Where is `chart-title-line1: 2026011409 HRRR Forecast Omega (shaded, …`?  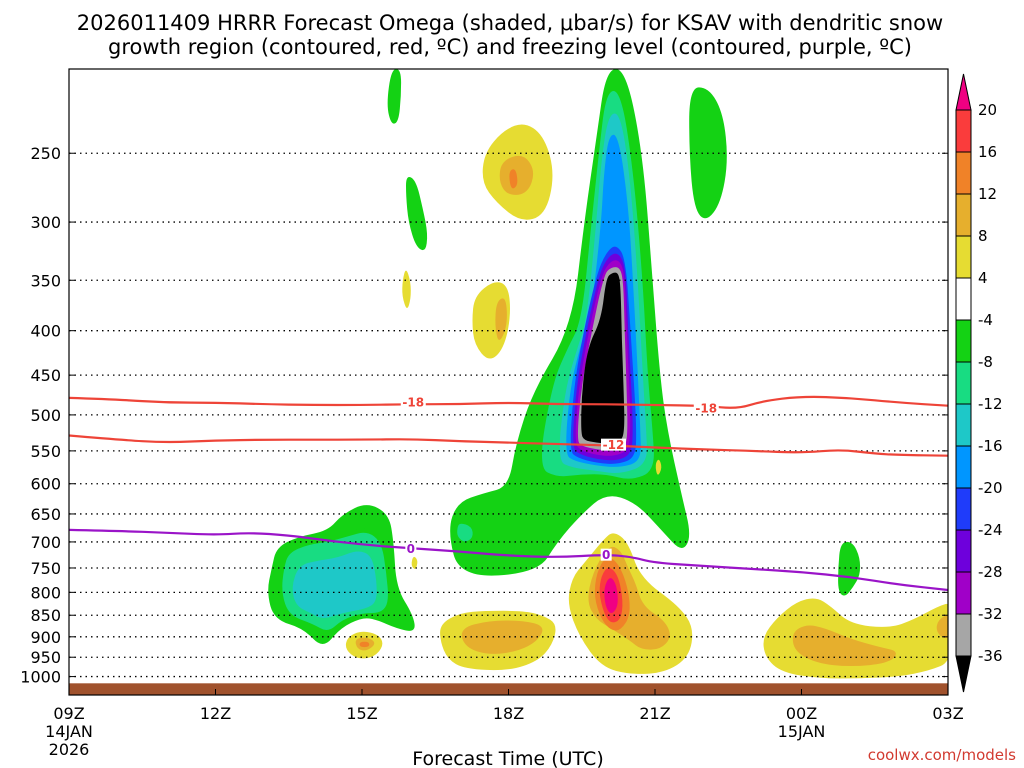 chart-title-line1: 2026011409 HRRR Forecast Omega (shaded, … is located at coordinates (510, 23).